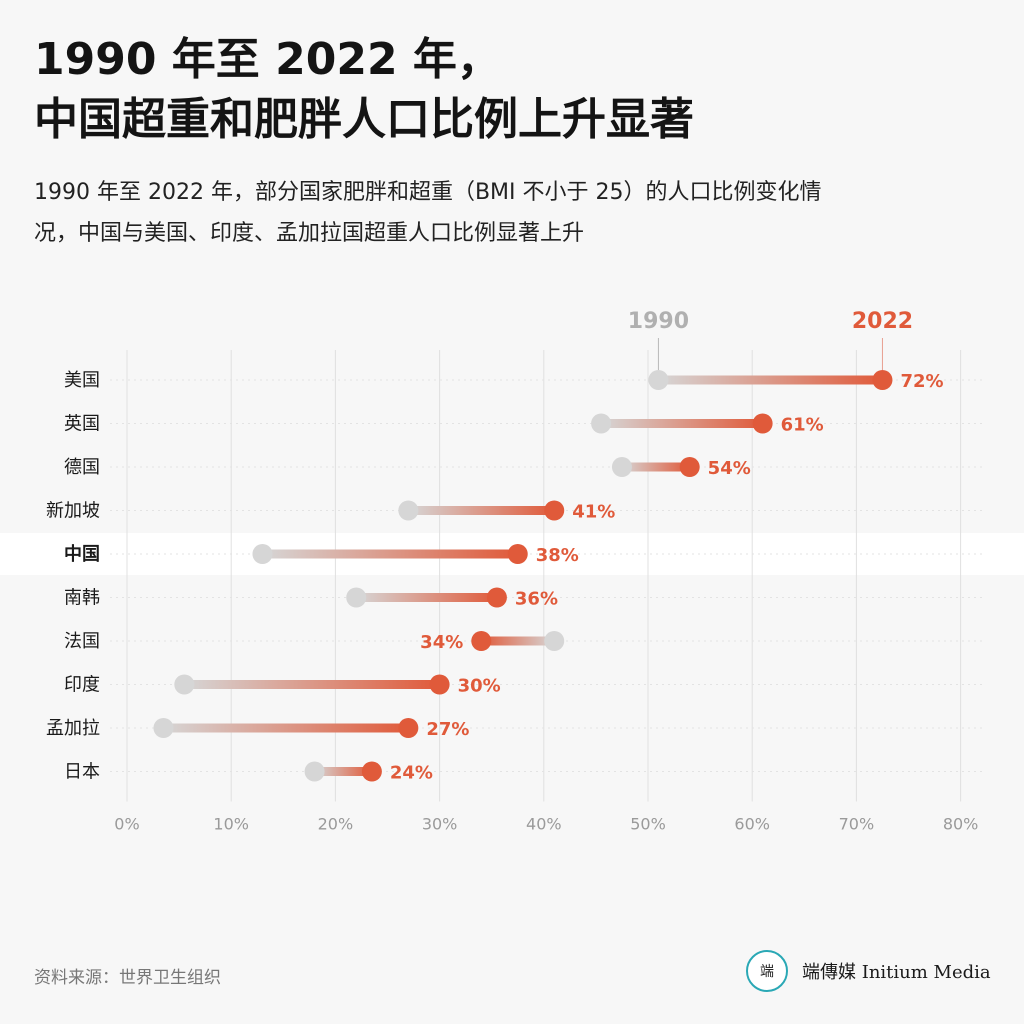  Describe the element at coordinates (82, 424) in the screenshot. I see `category-label: 英国` at that location.